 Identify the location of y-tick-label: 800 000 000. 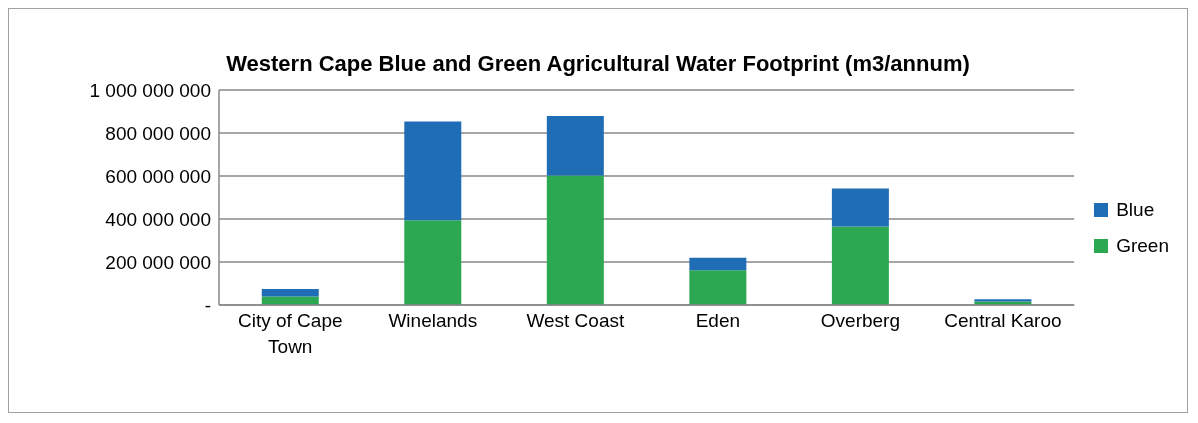
(158, 133).